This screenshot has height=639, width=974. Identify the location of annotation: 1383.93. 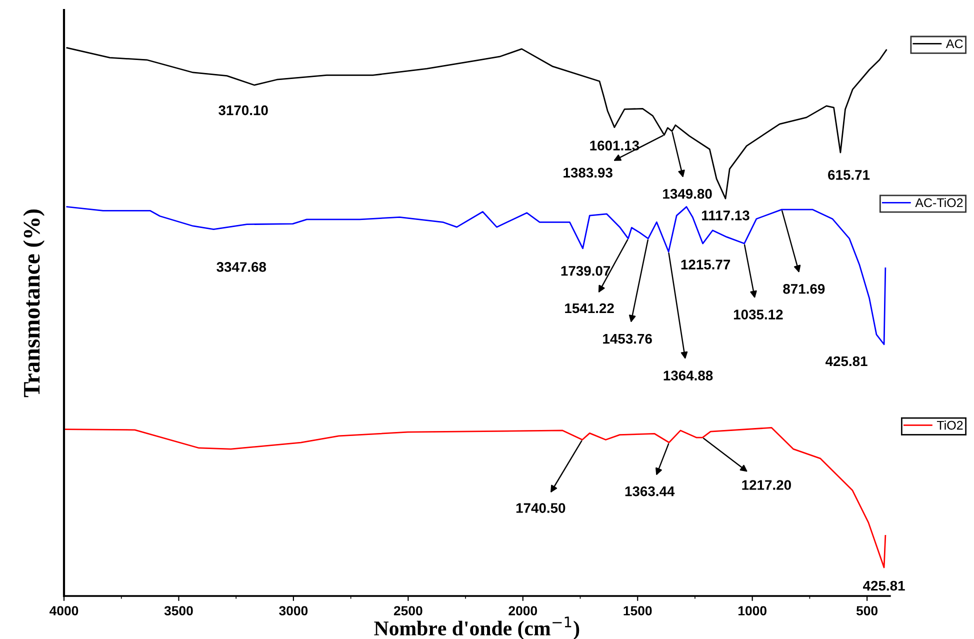
(588, 173).